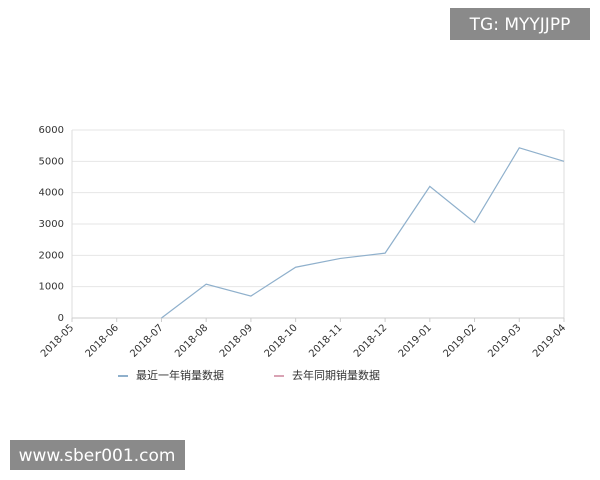  I want to click on legend-label: 最近一年销量数据, so click(180, 375).